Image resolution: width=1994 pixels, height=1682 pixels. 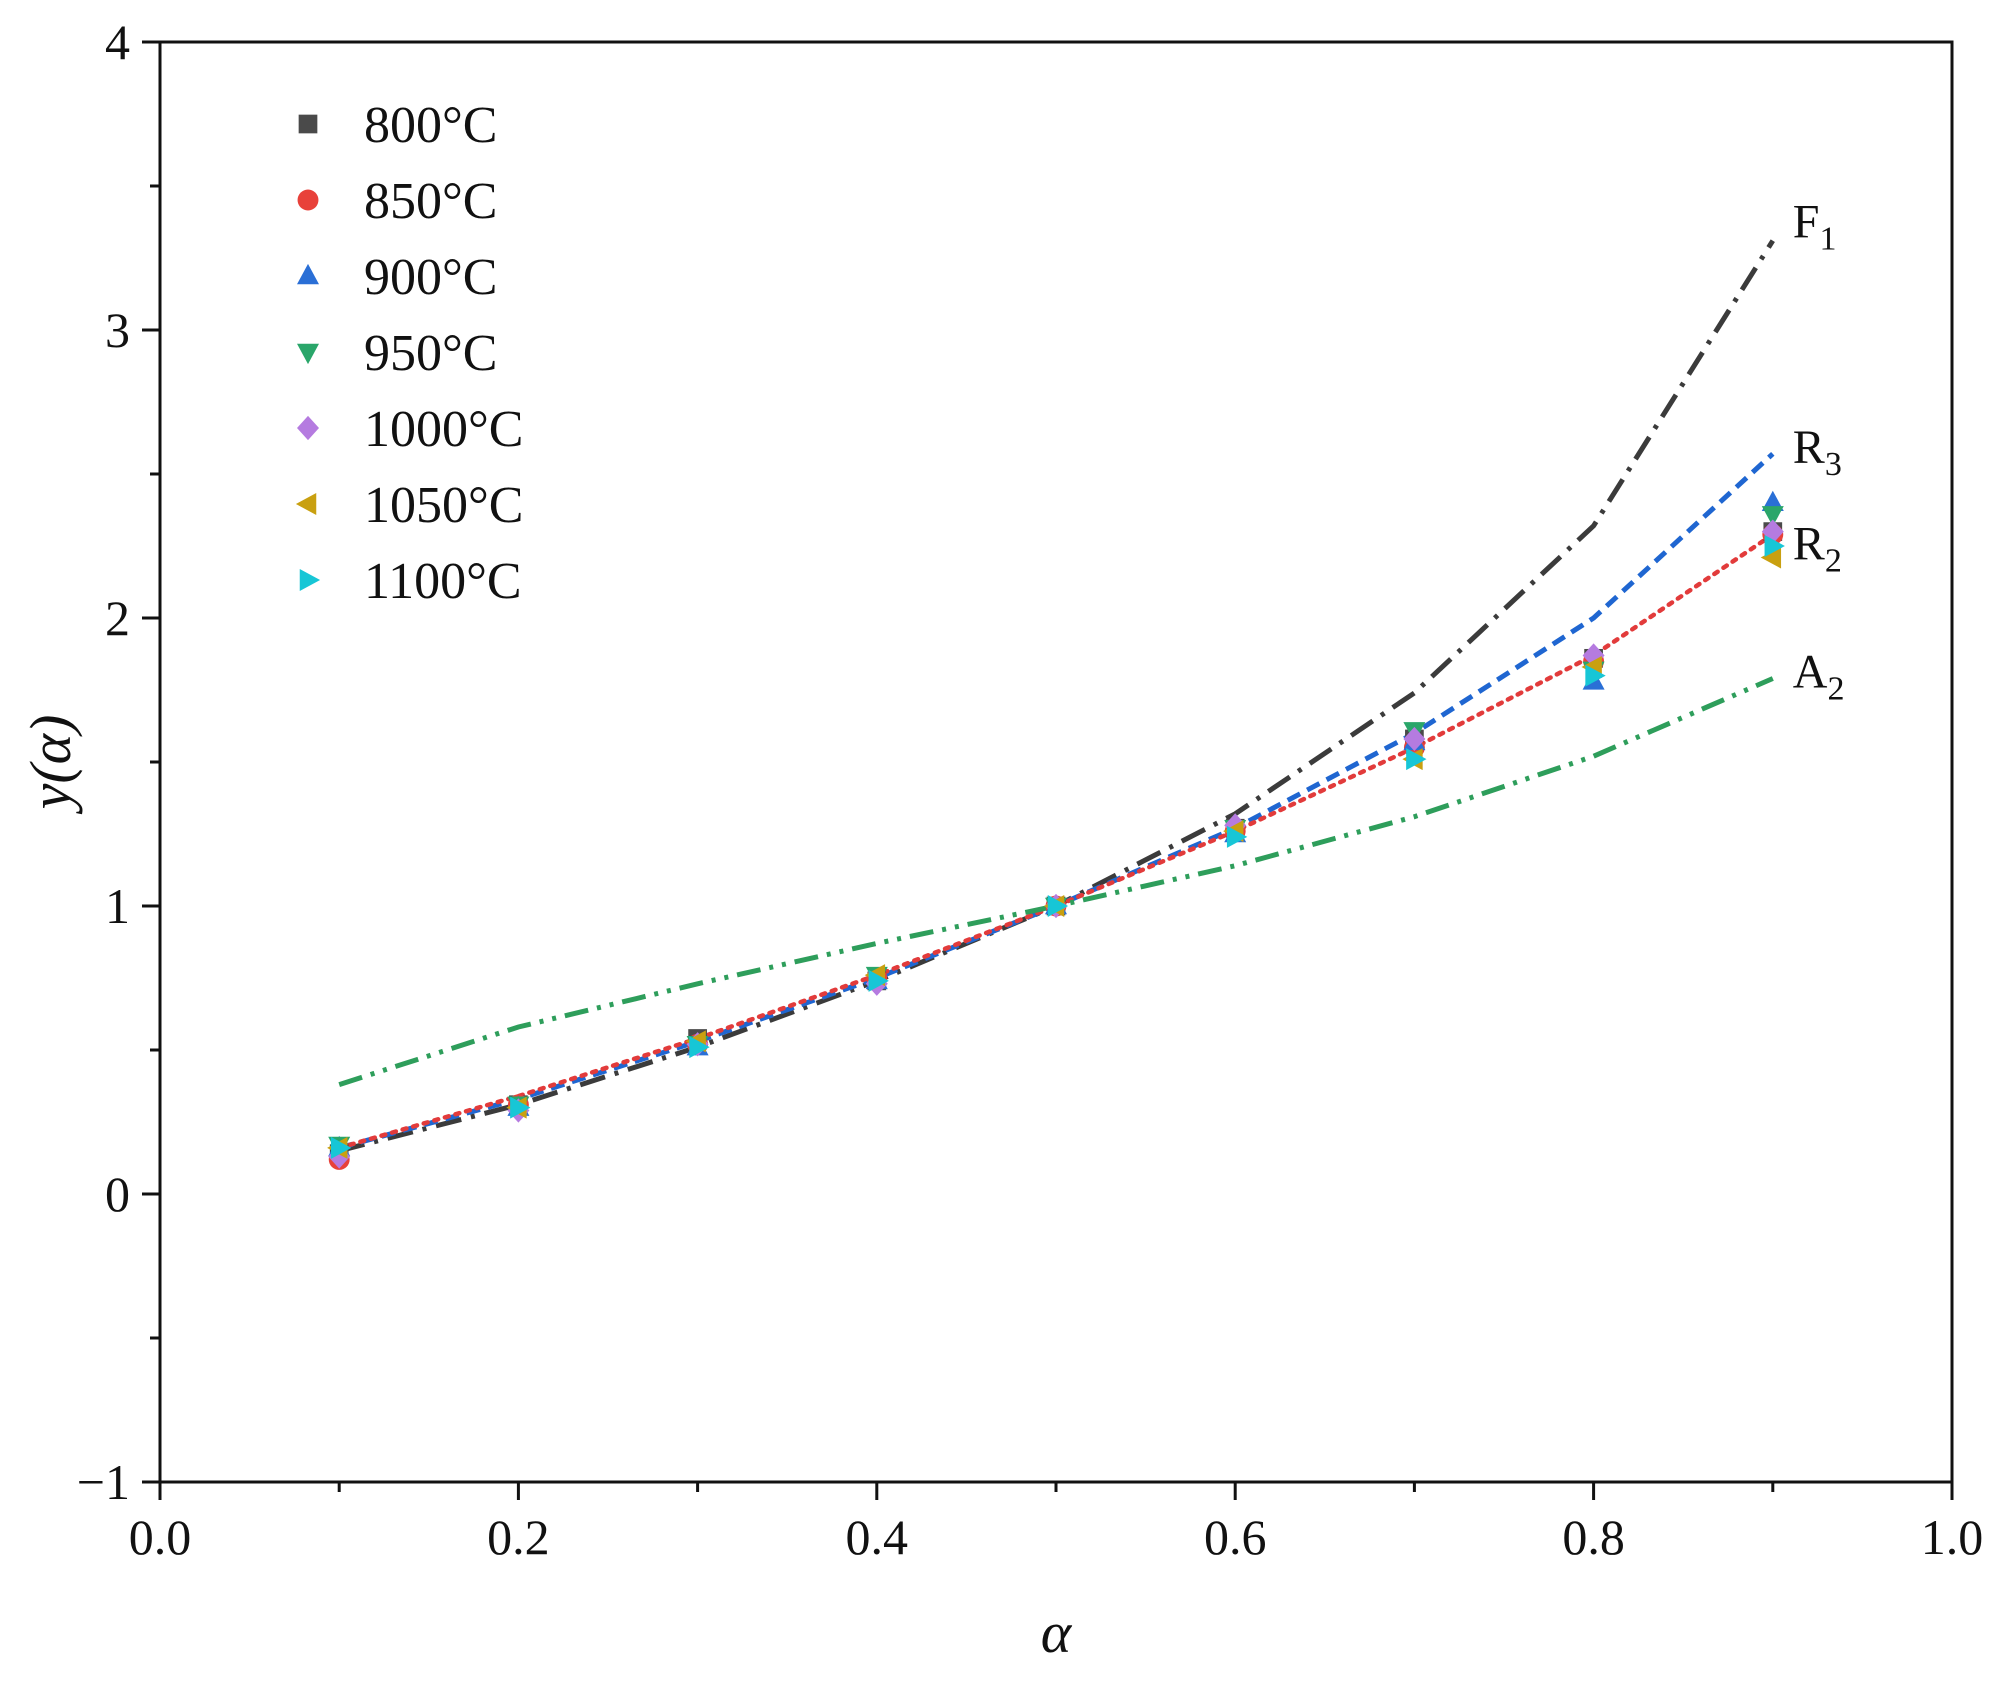 I want to click on curve-label-r3: R3, so click(x=1817, y=452).